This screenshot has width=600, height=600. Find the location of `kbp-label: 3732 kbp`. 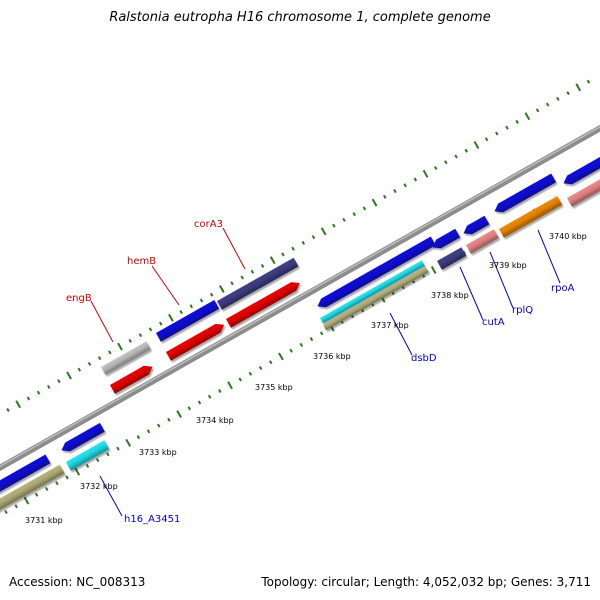

kbp-label: 3732 kbp is located at coordinates (99, 486).